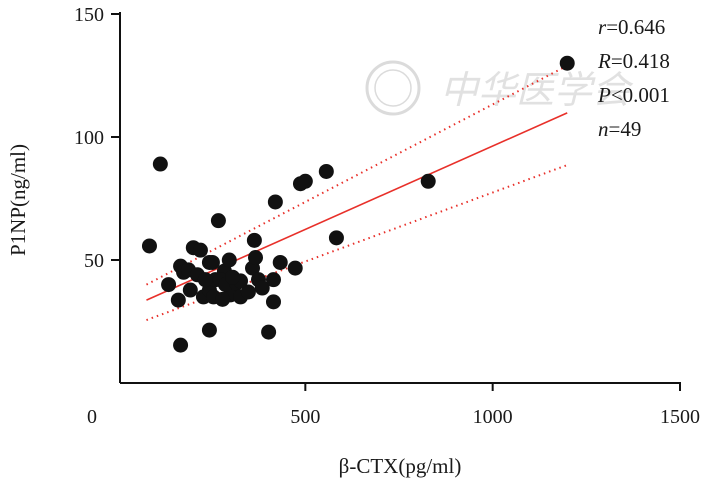 The height and width of the screenshot is (483, 708). Describe the element at coordinates (604, 95) in the screenshot. I see `stat-var: P` at that location.